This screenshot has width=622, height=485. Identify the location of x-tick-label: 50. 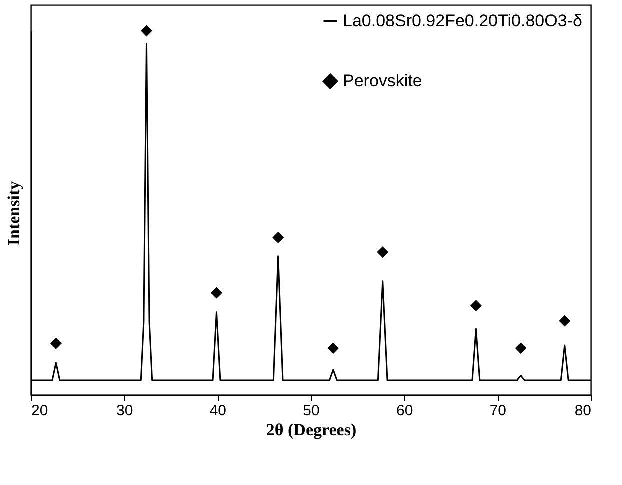
(311, 411).